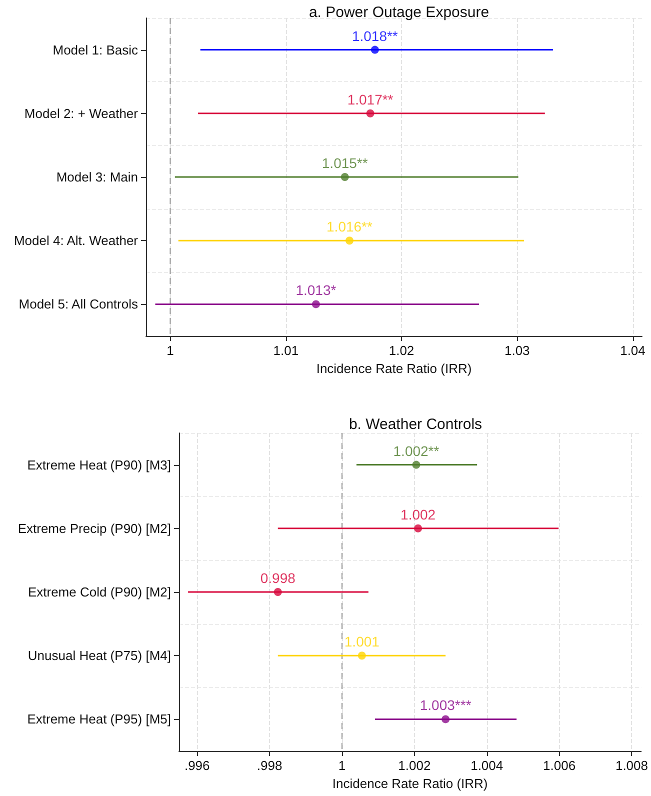 Image resolution: width=651 pixels, height=796 pixels. Describe the element at coordinates (345, 163) in the screenshot. I see `data-label: 1.015**` at that location.